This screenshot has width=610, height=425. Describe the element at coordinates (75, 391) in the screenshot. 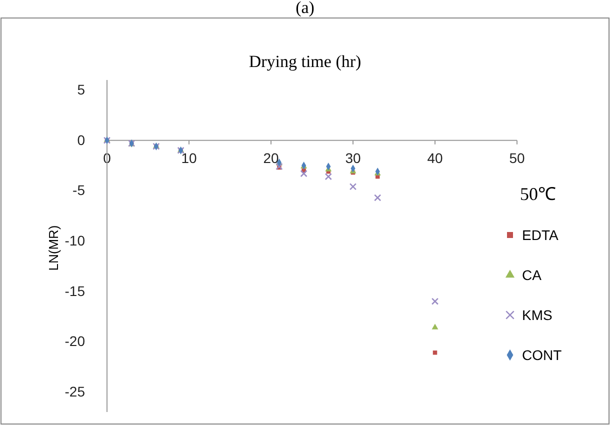

I see `y-tick-label: -25` at that location.